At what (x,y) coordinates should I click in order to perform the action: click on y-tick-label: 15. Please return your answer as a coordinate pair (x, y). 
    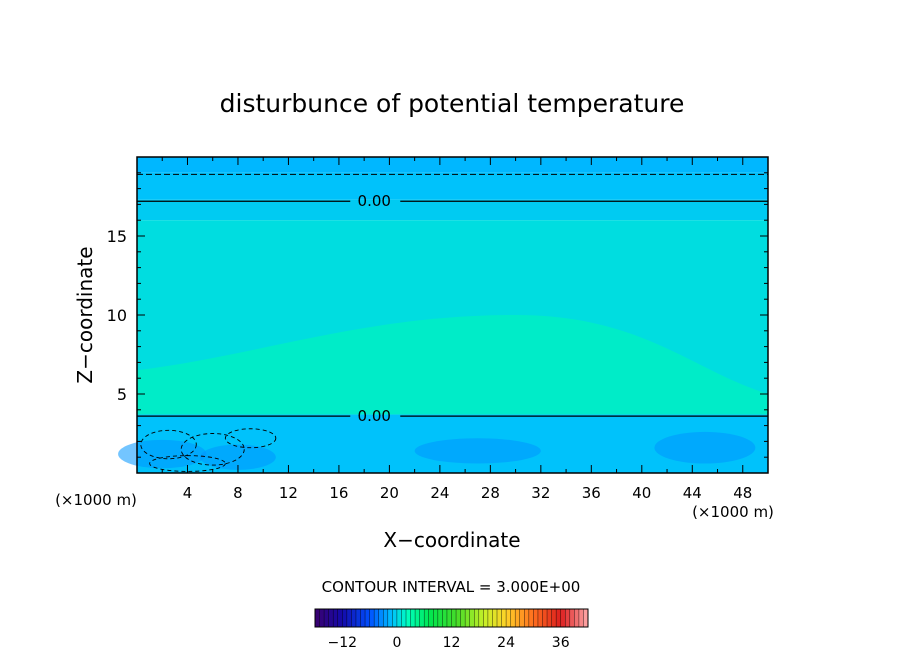
    Looking at the image, I should click on (117, 236).